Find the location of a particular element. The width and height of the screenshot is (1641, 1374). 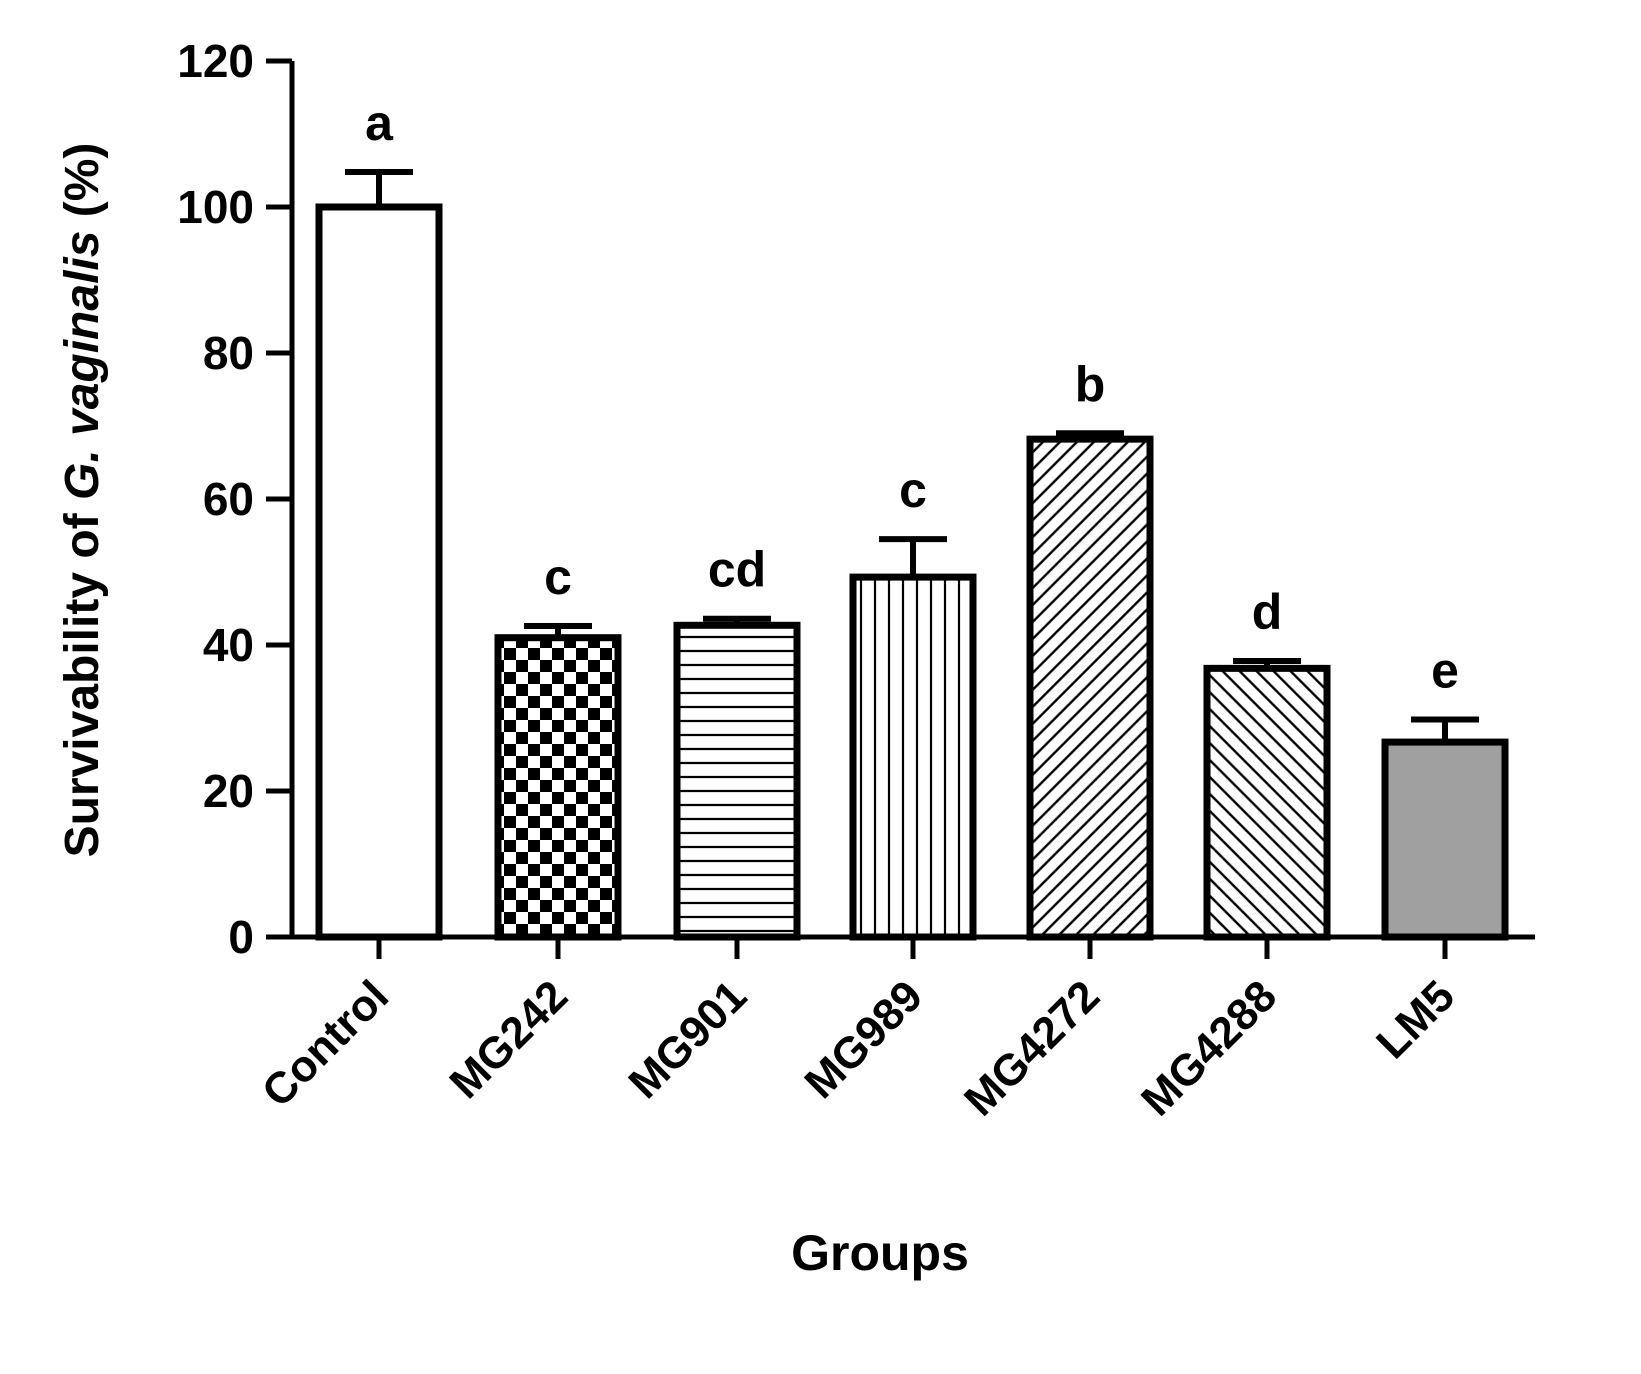

x-tick-label-control: Control is located at coordinates (325, 1043).